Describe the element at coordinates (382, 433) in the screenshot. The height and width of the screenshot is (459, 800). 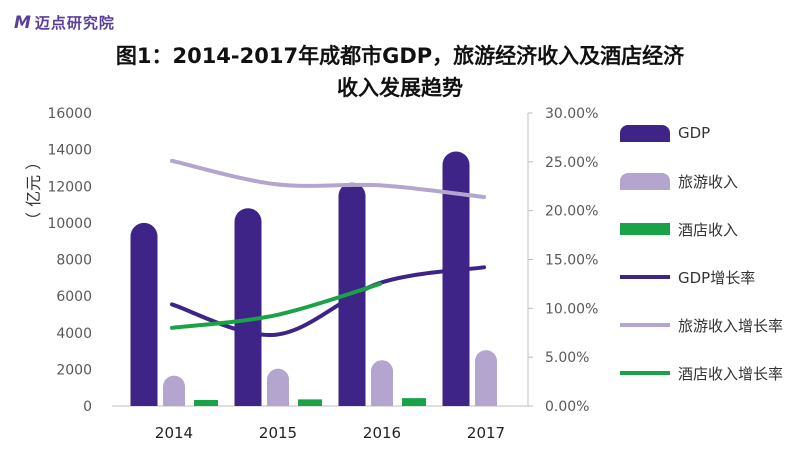
I see `x-tick-label: 2016` at that location.